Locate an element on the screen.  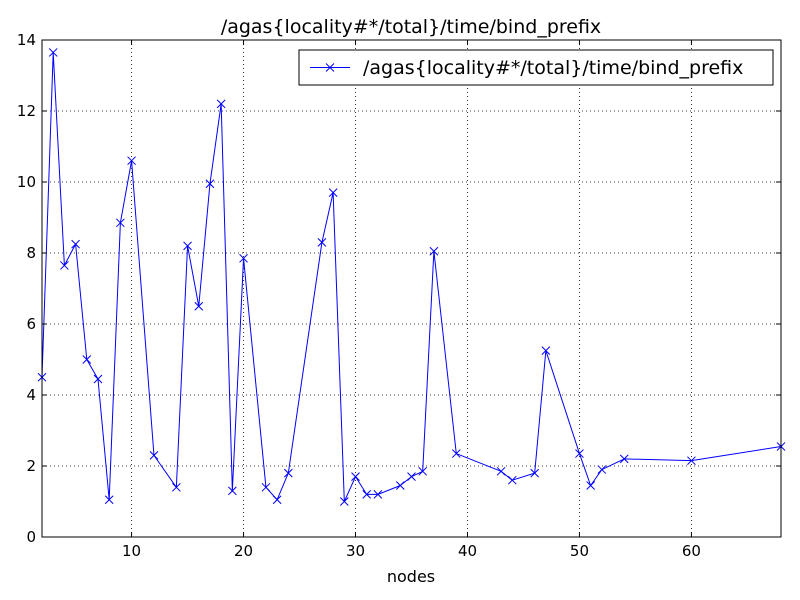
y-tick-label: 4 is located at coordinates (31, 395).